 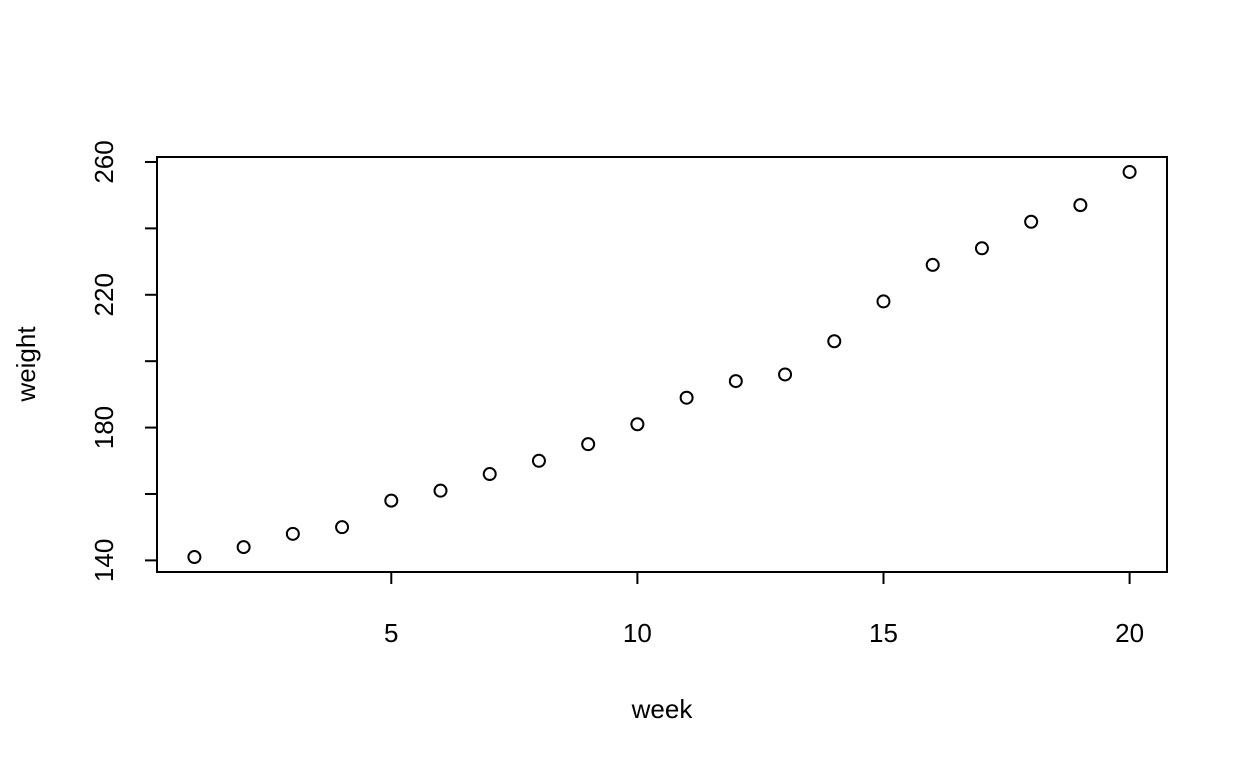 What do you see at coordinates (1129, 633) in the screenshot?
I see `x-tick-label: 20` at bounding box center [1129, 633].